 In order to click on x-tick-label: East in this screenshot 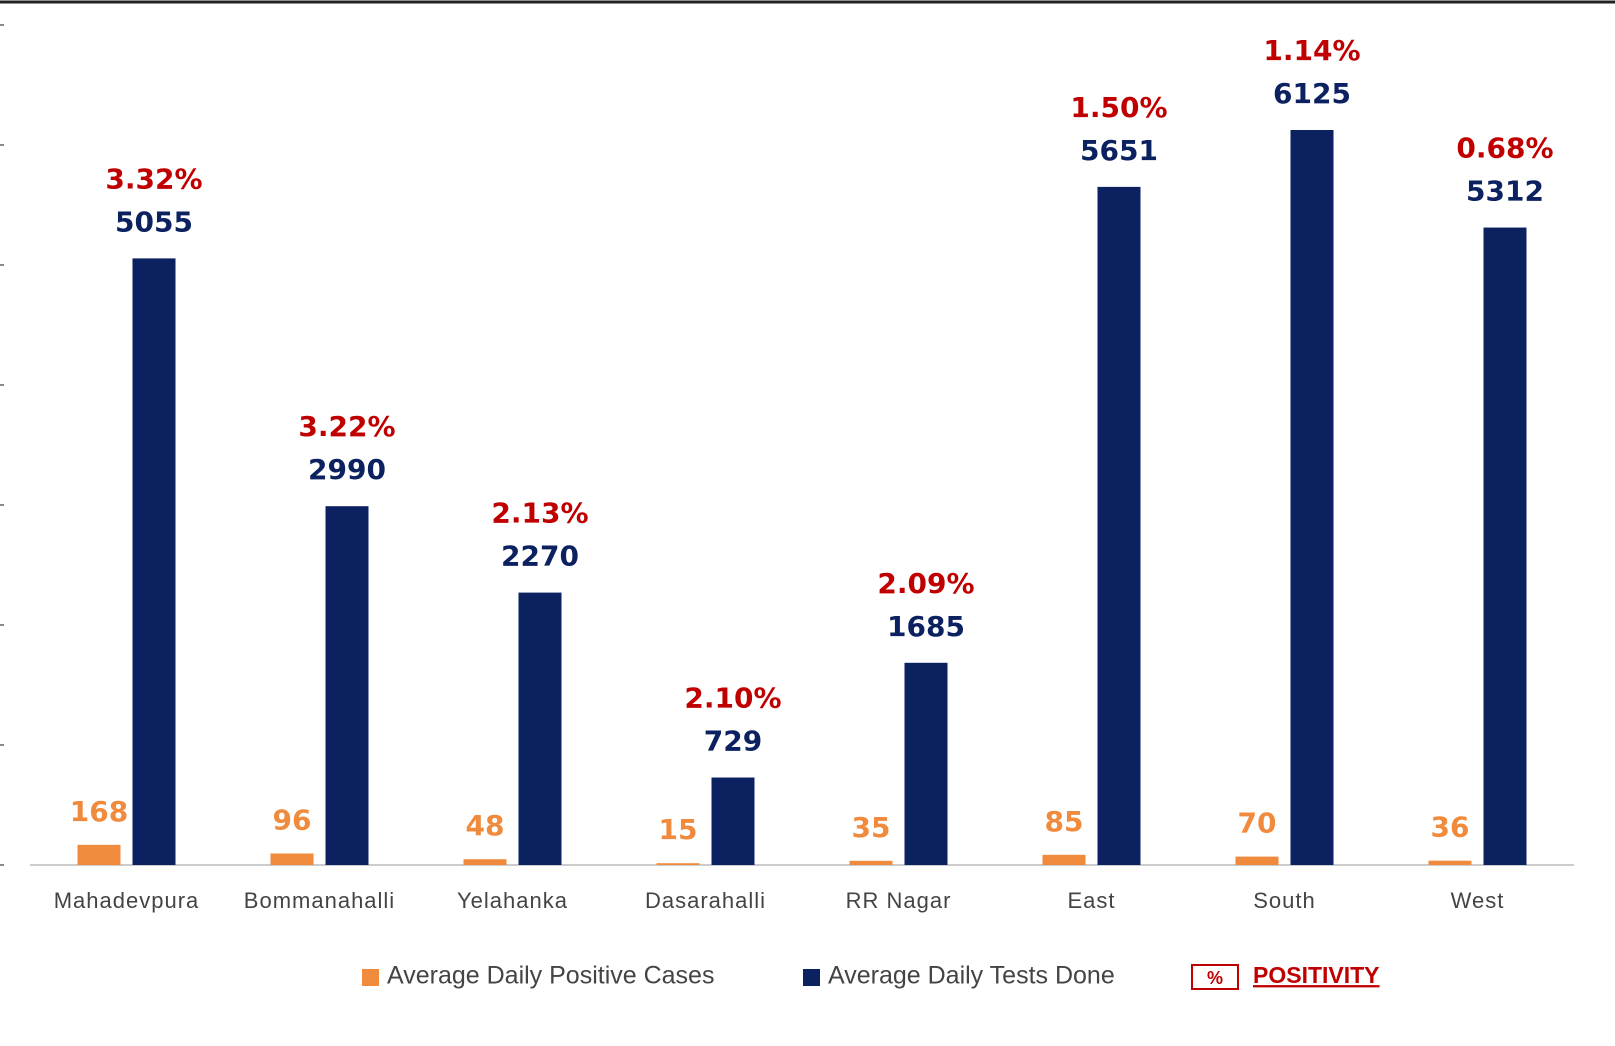, I will do `click(1091, 900)`.